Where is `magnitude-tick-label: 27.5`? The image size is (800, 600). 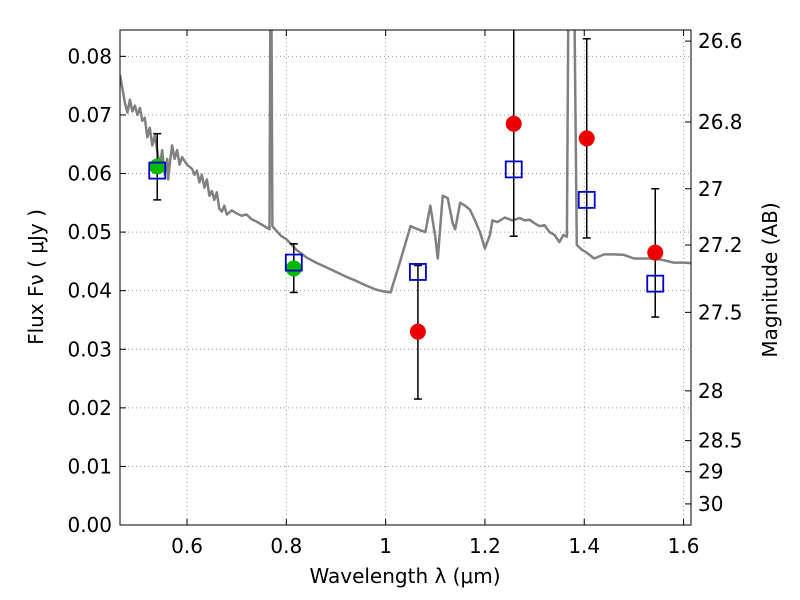
magnitude-tick-label: 27.5 is located at coordinates (720, 312).